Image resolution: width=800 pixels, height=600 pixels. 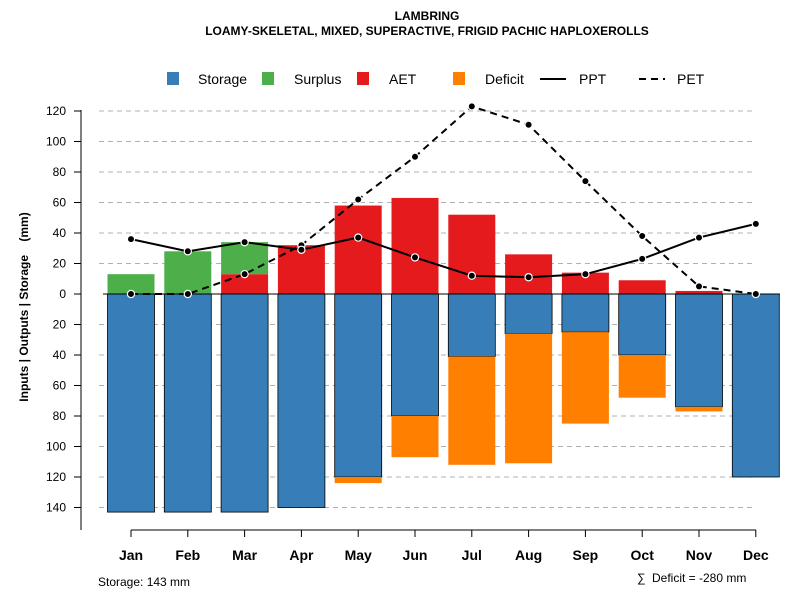 What do you see at coordinates (436, 79) in the screenshot?
I see `legend: Storage Surplus AET Deficit PPT PET` at bounding box center [436, 79].